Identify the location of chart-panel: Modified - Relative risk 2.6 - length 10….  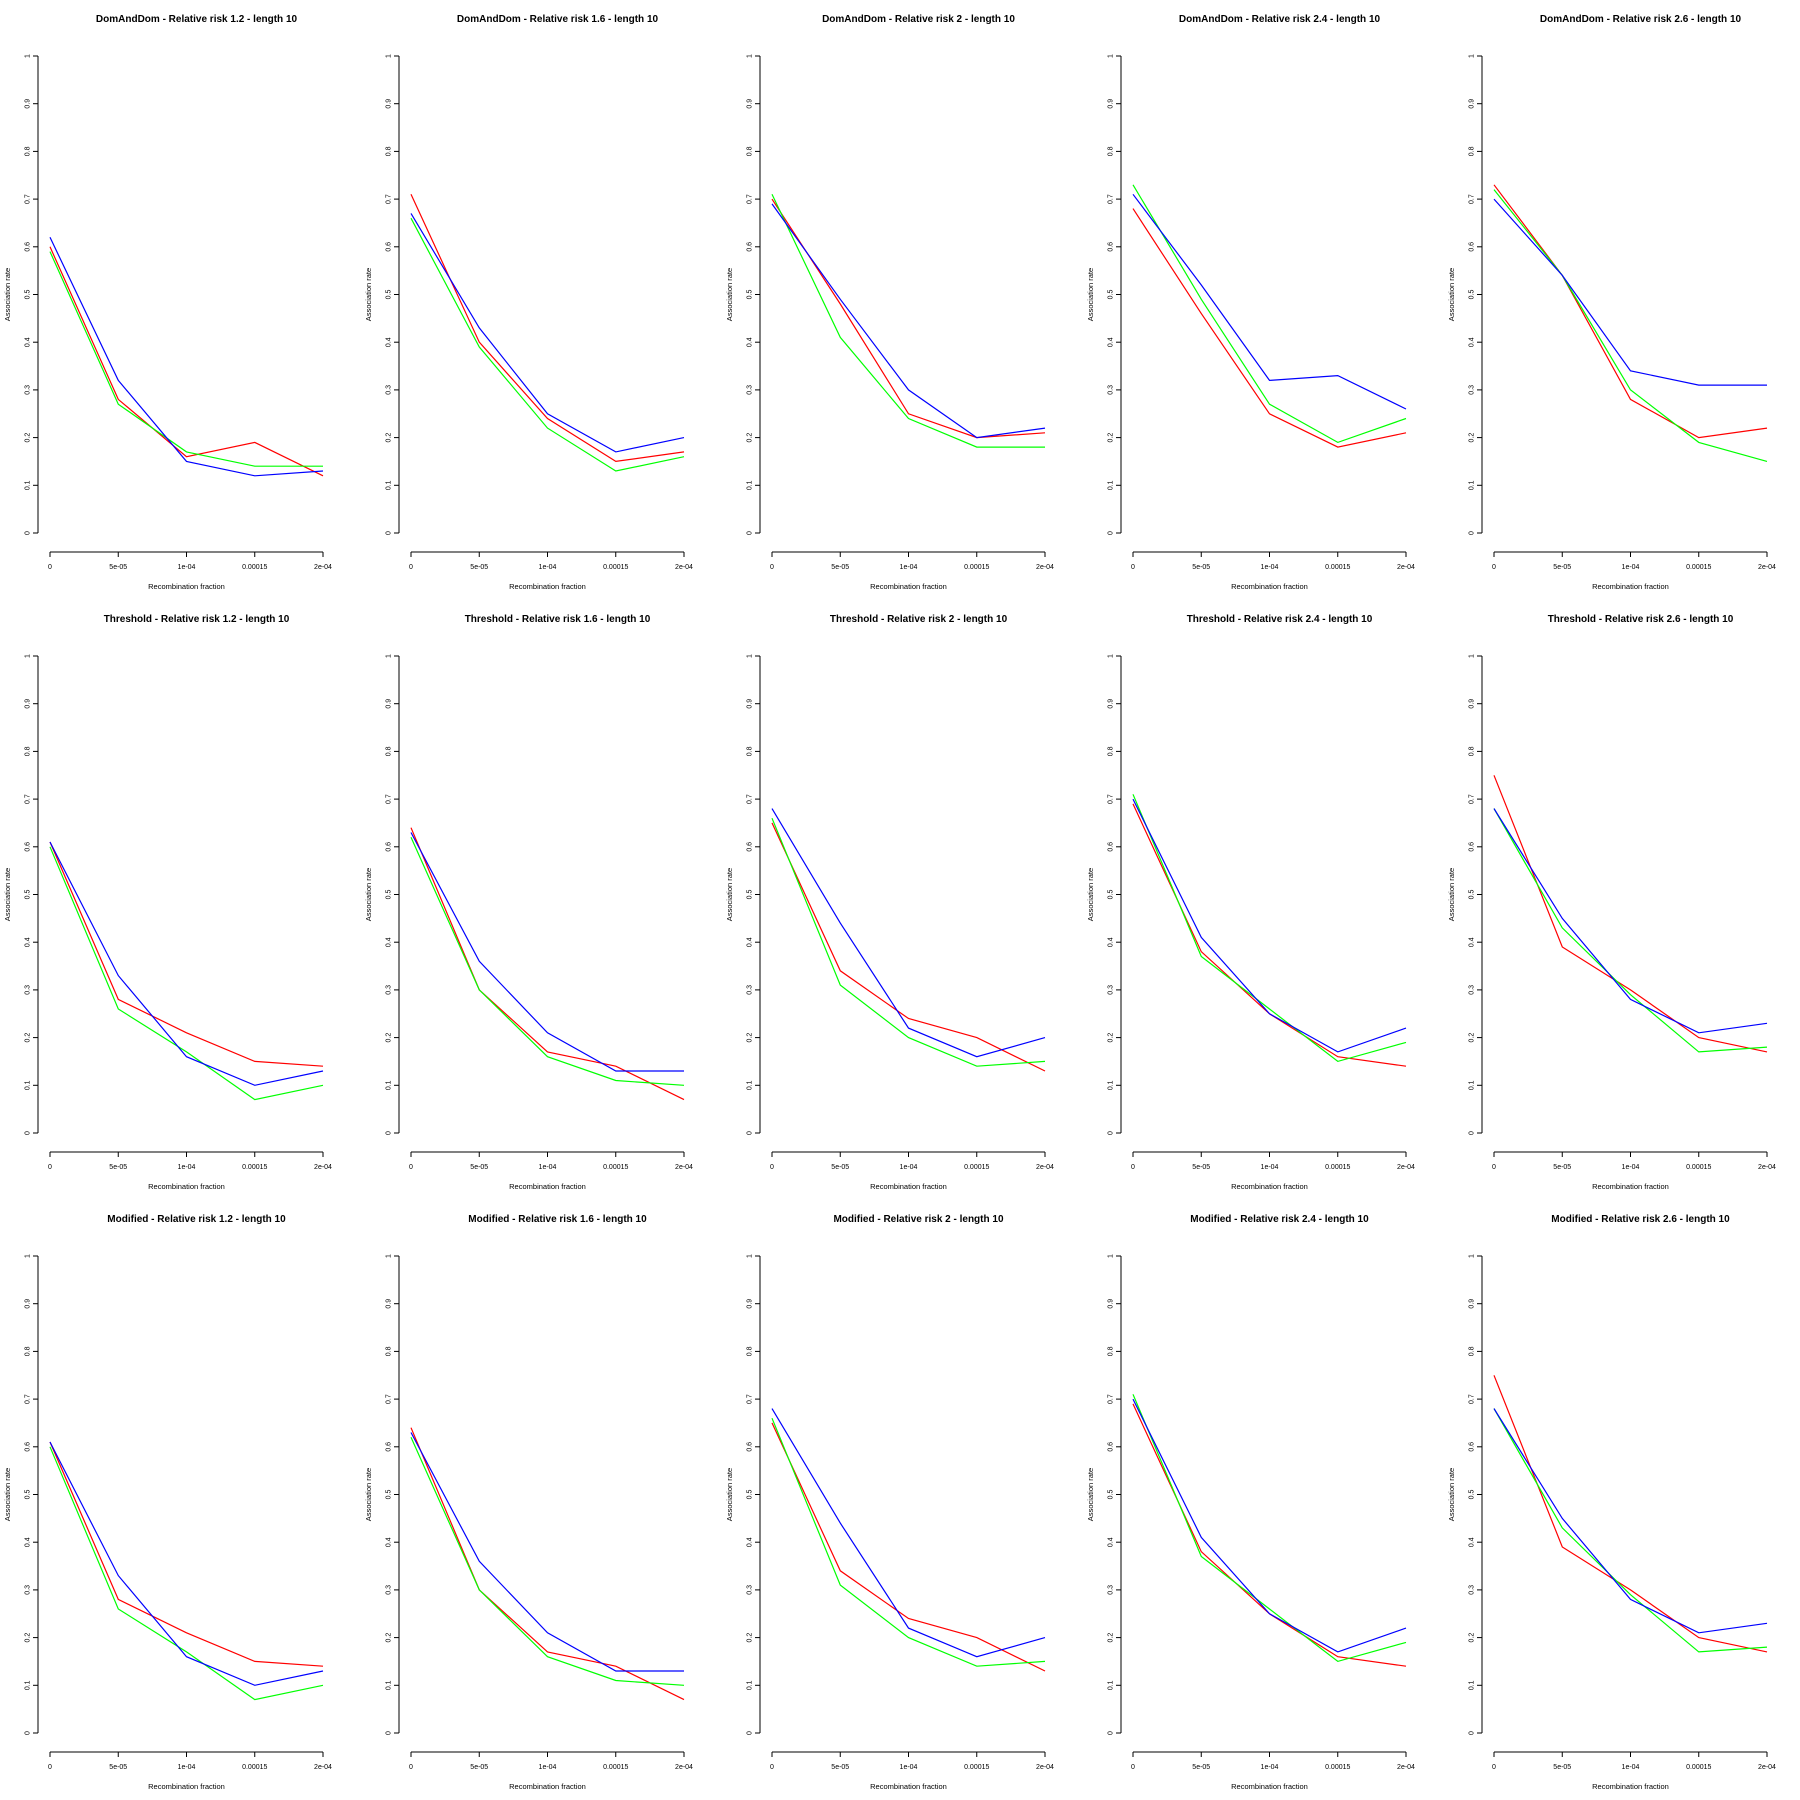
(1611, 1502).